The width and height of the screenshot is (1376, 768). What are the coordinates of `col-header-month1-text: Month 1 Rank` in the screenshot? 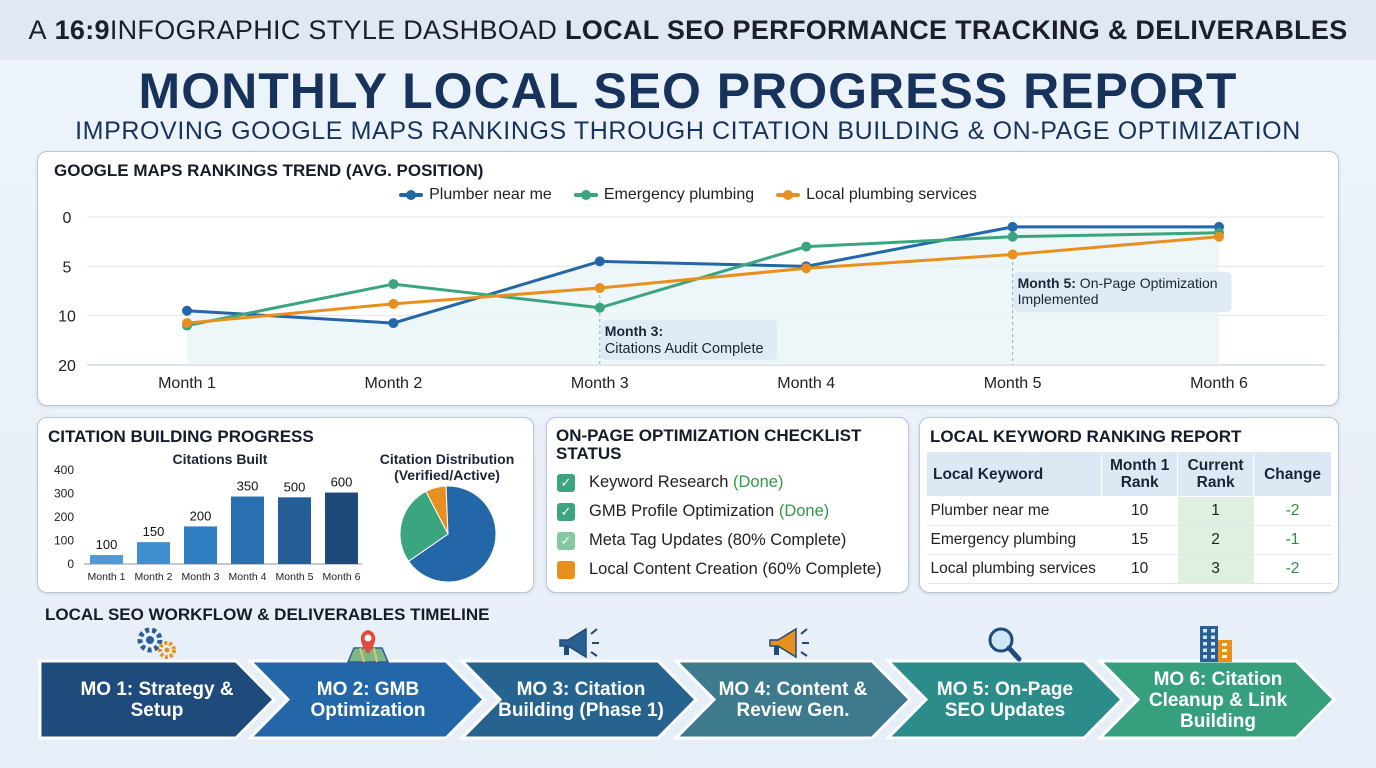 It's located at (1139, 474).